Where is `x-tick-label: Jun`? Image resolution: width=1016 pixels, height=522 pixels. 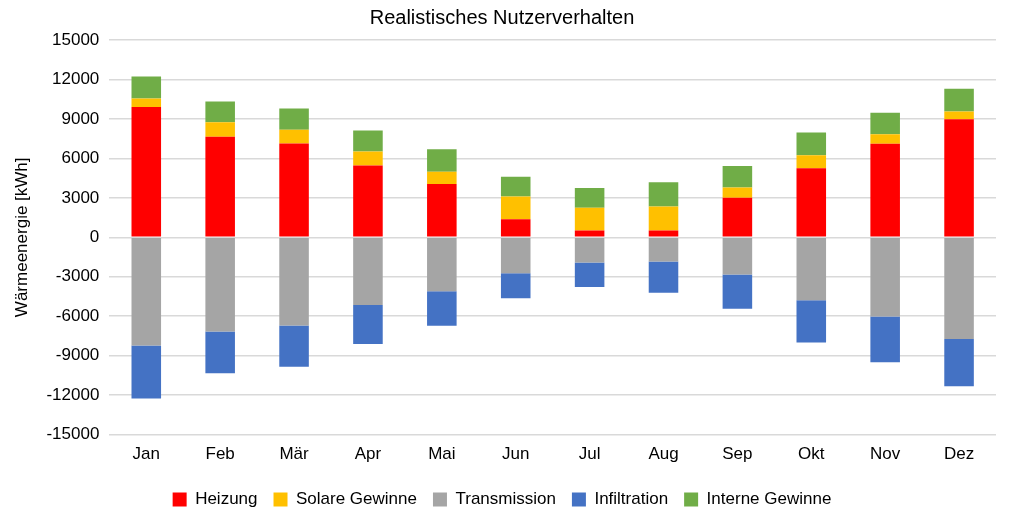
x-tick-label: Jun is located at coordinates (516, 454).